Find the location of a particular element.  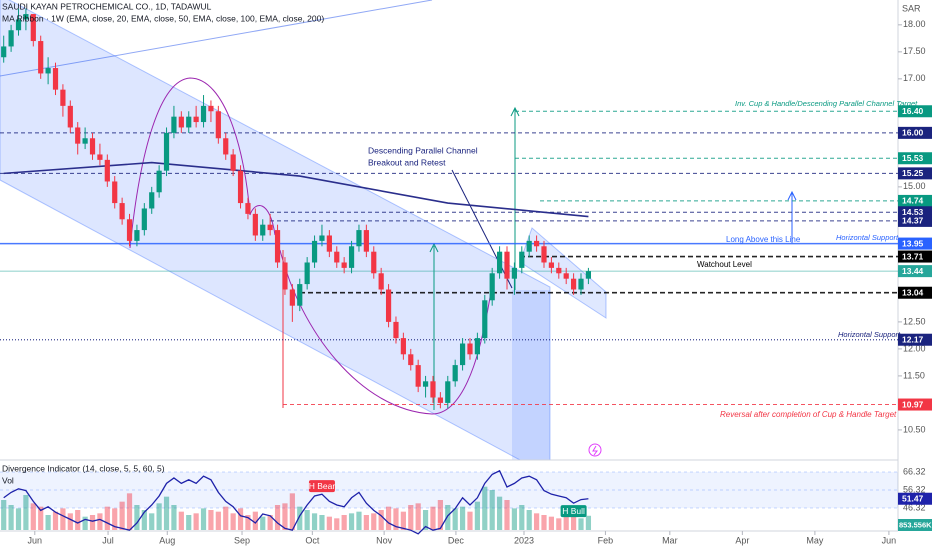

indicator-tick-label: 46.32 is located at coordinates (914, 507).